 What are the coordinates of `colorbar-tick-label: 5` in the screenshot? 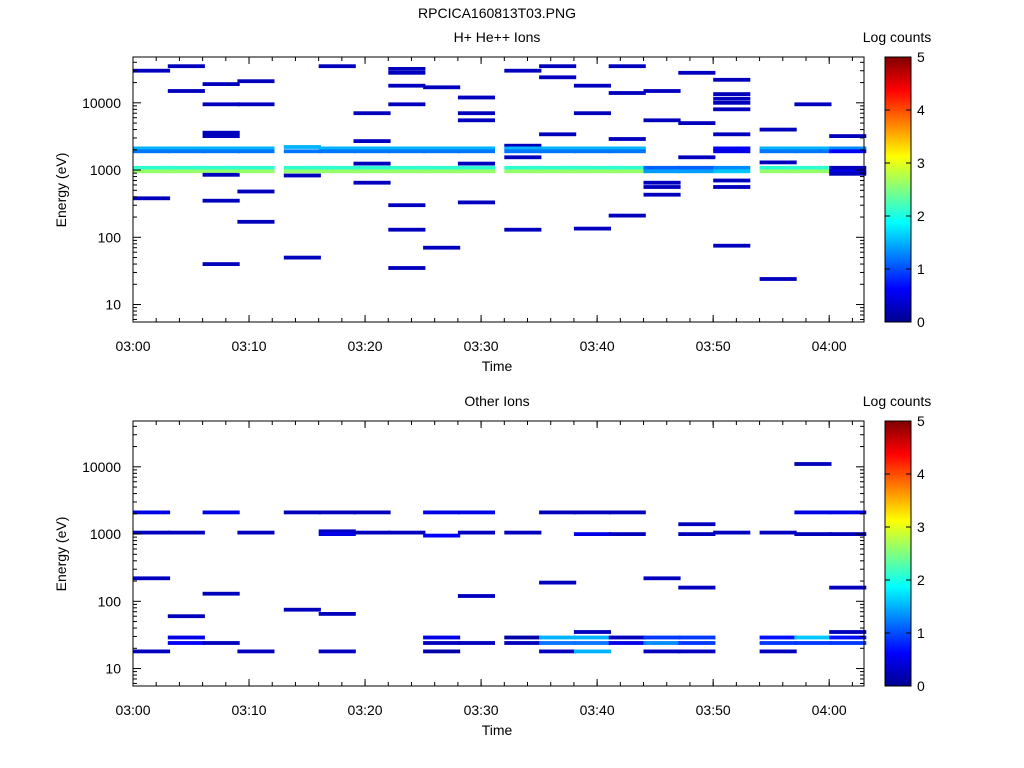 It's located at (921, 421).